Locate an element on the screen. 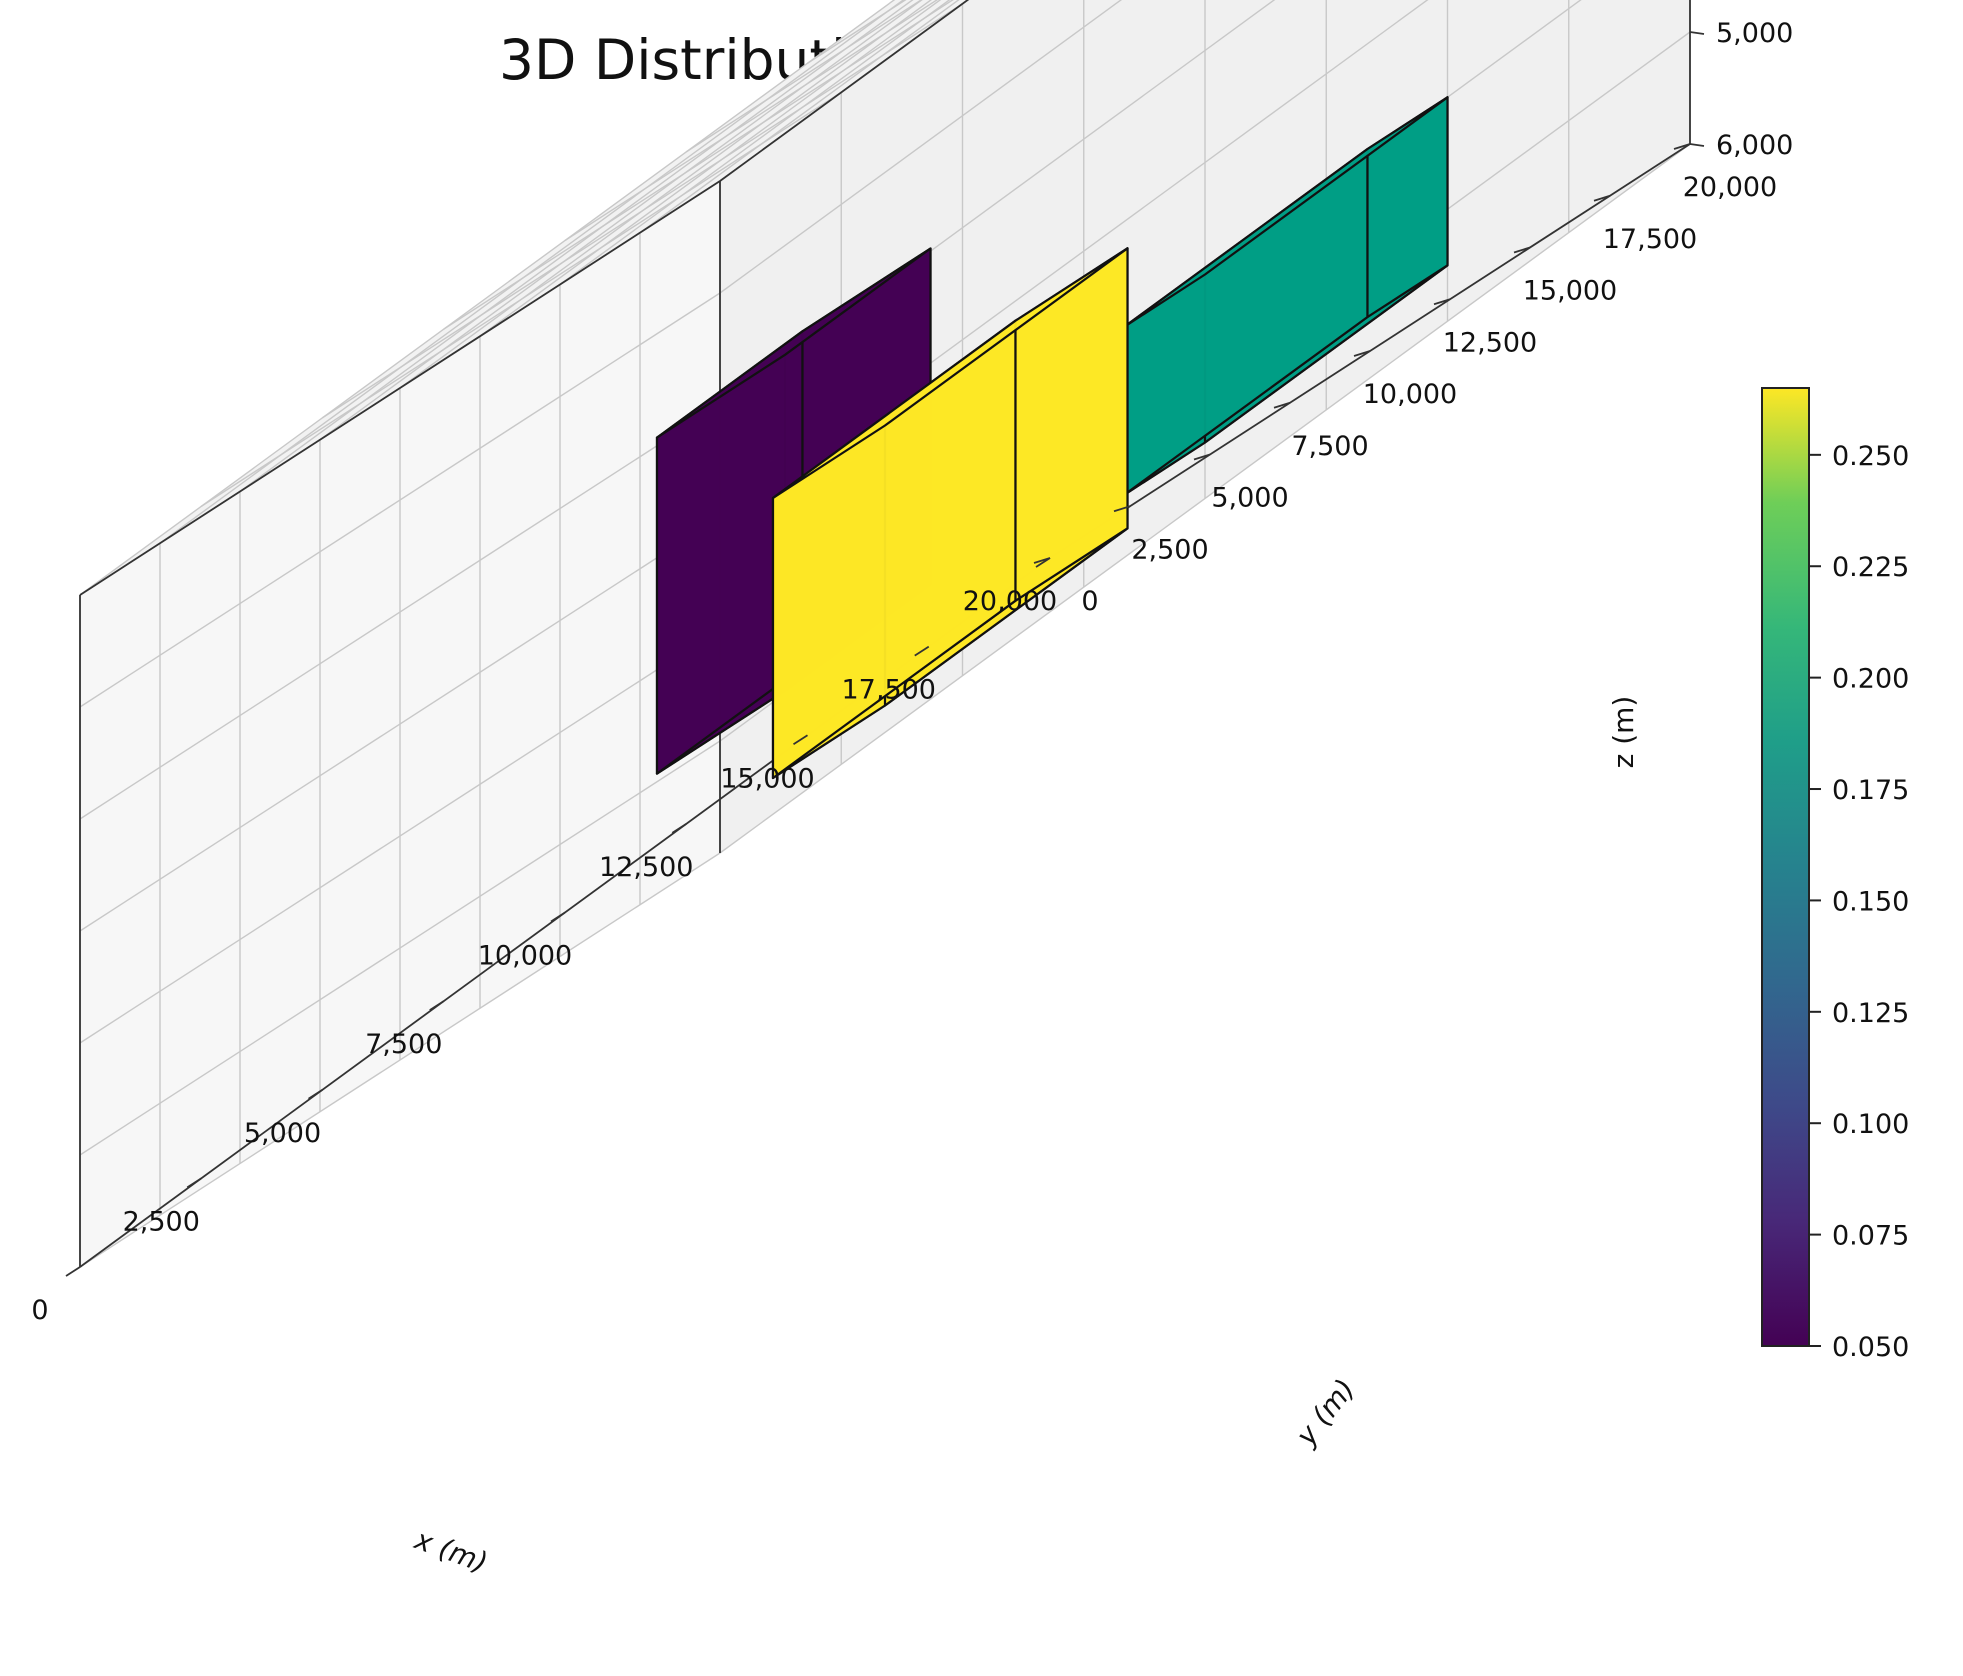  z-tick-label: 5,000 is located at coordinates (1754, 33).